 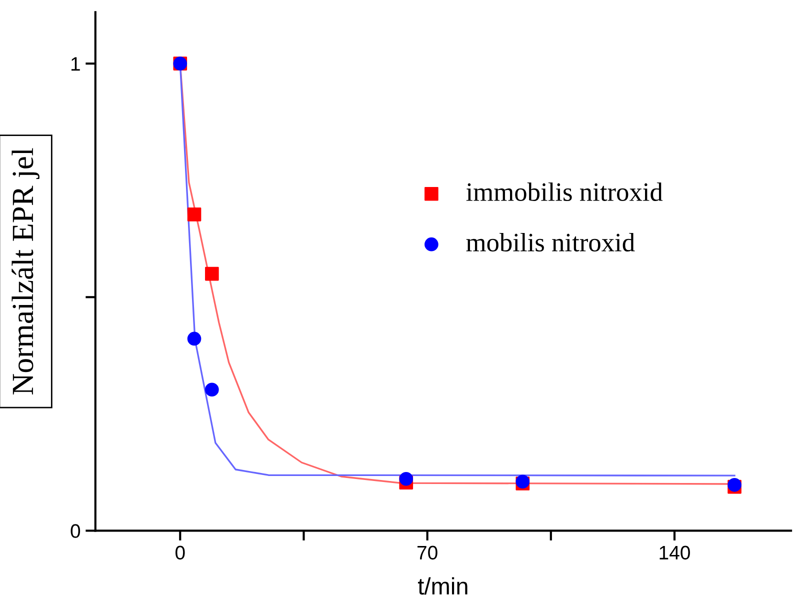 I want to click on x-axis-title: t/min, so click(x=443, y=586).